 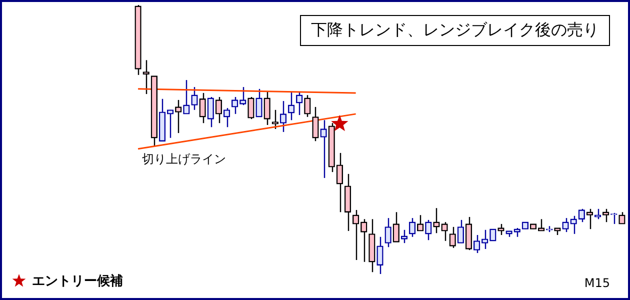 What do you see at coordinates (184, 159) in the screenshot?
I see `annotation: 切り上げライン` at bounding box center [184, 159].